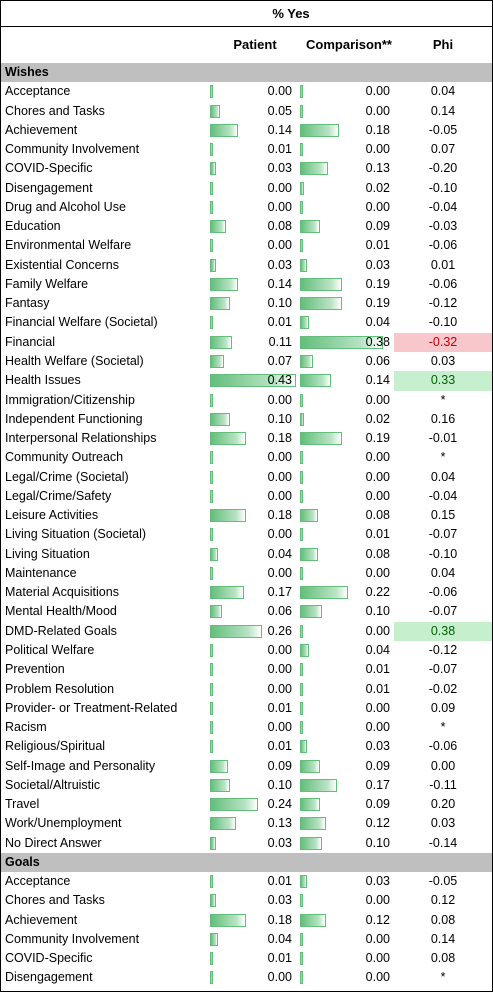 The width and height of the screenshot is (493, 992). I want to click on category-label: Disengagement, so click(49, 977).